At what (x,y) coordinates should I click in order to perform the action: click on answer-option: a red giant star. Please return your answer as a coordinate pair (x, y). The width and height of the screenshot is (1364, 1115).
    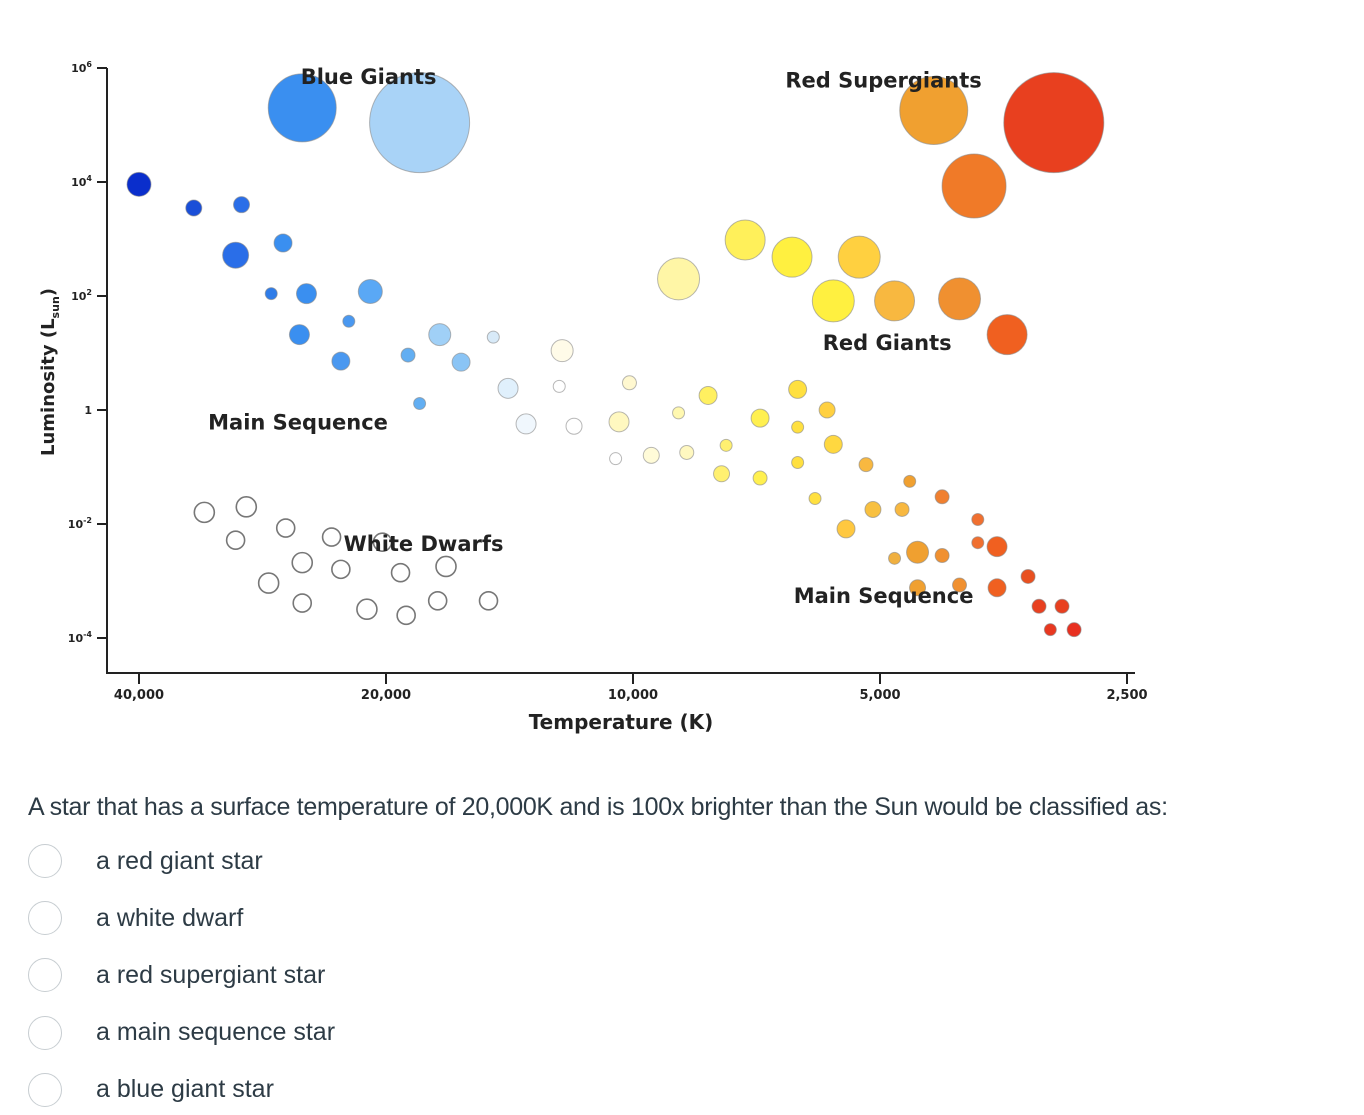
    Looking at the image, I should click on (145, 861).